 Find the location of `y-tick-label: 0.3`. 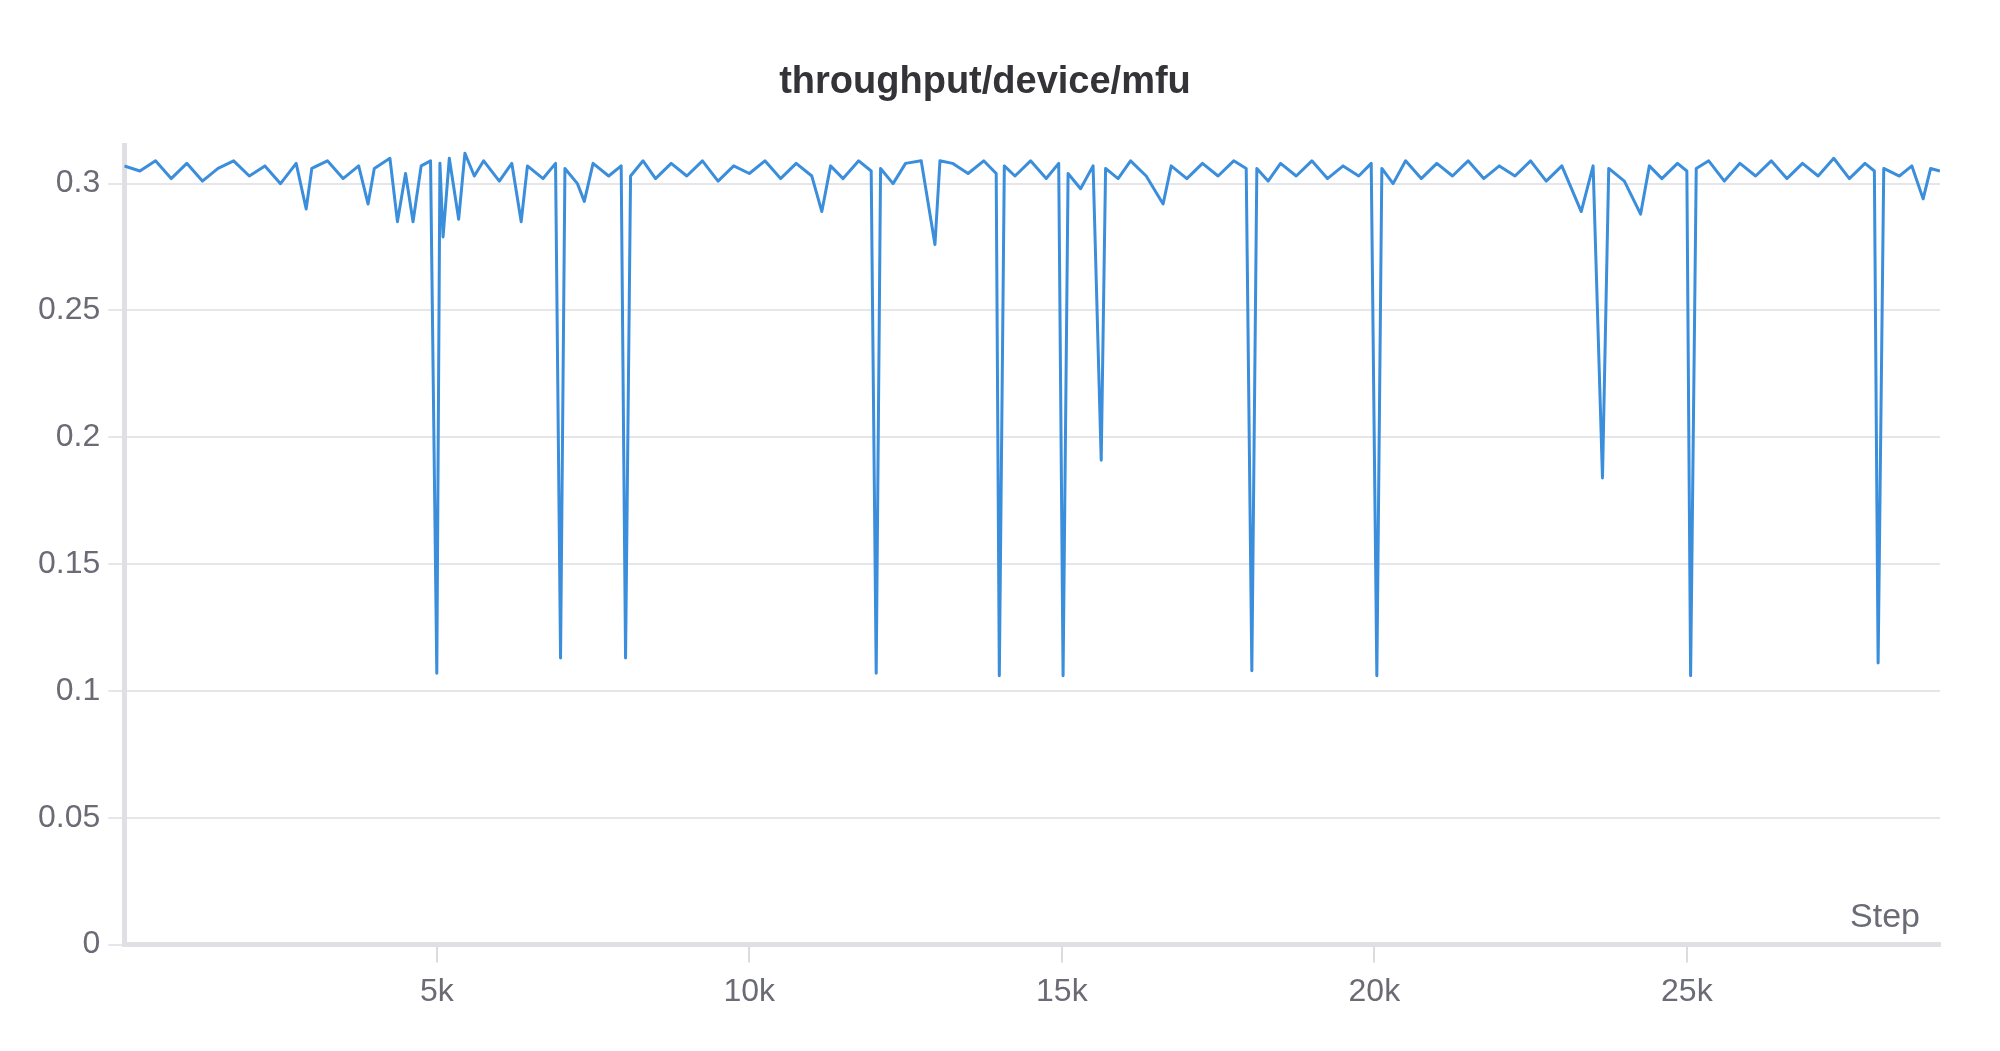

y-tick-label: 0.3 is located at coordinates (78, 181).